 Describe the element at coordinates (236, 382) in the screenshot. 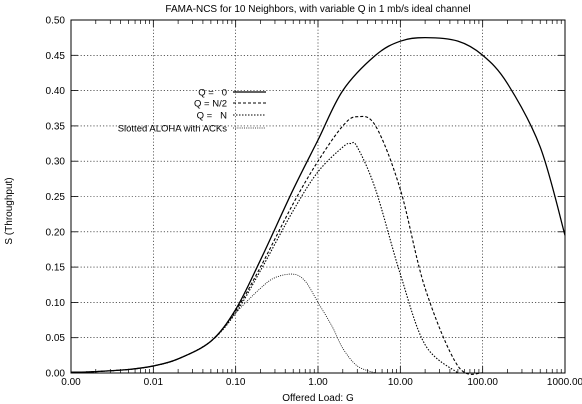

I see `x-tick-label: 0.10` at that location.